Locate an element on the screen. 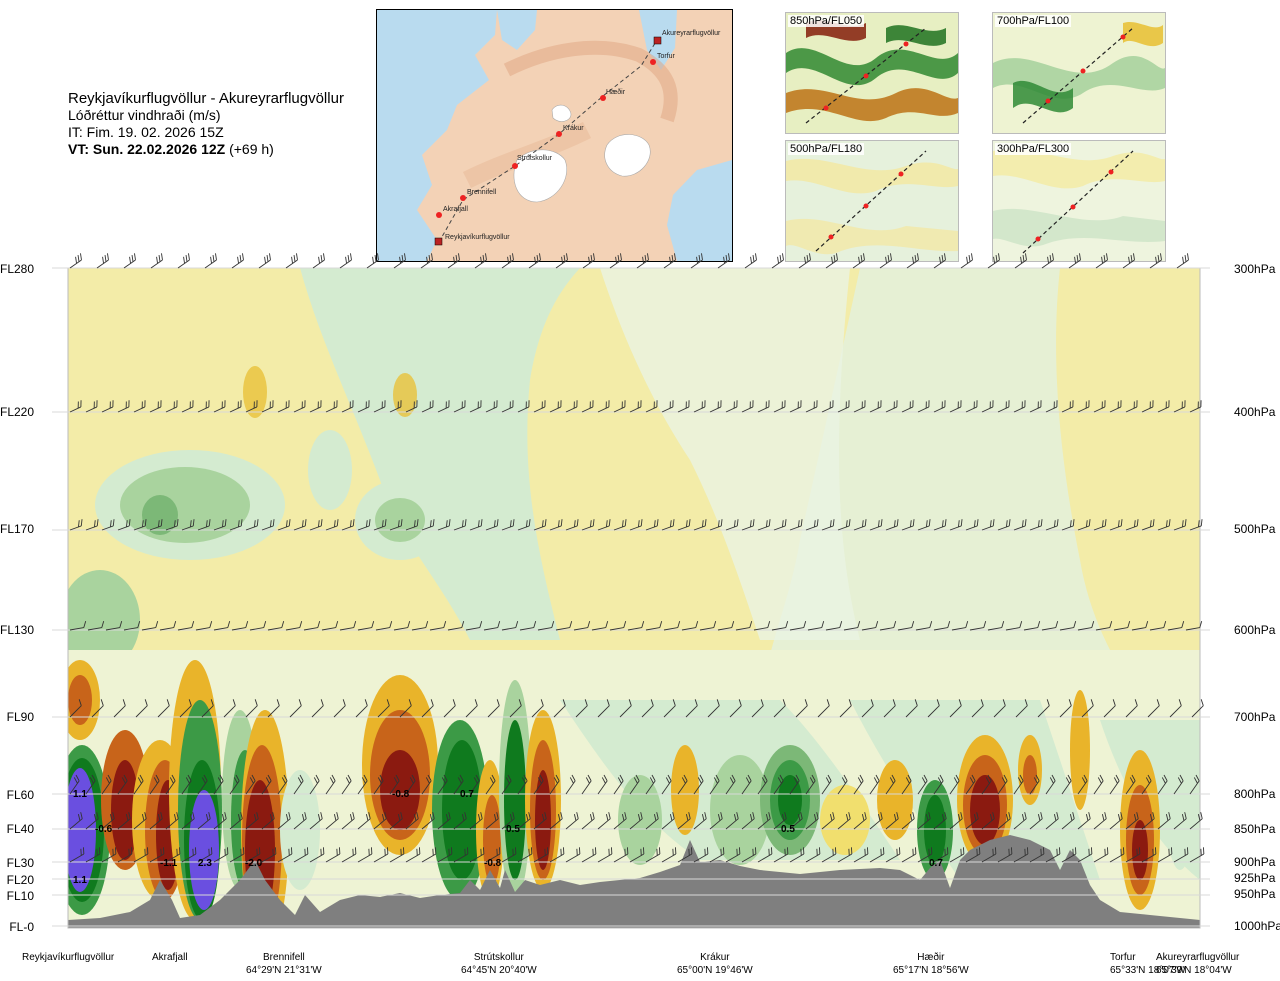 The height and width of the screenshot is (981, 1280). p-label-850: 850hPa is located at coordinates (1255, 829).